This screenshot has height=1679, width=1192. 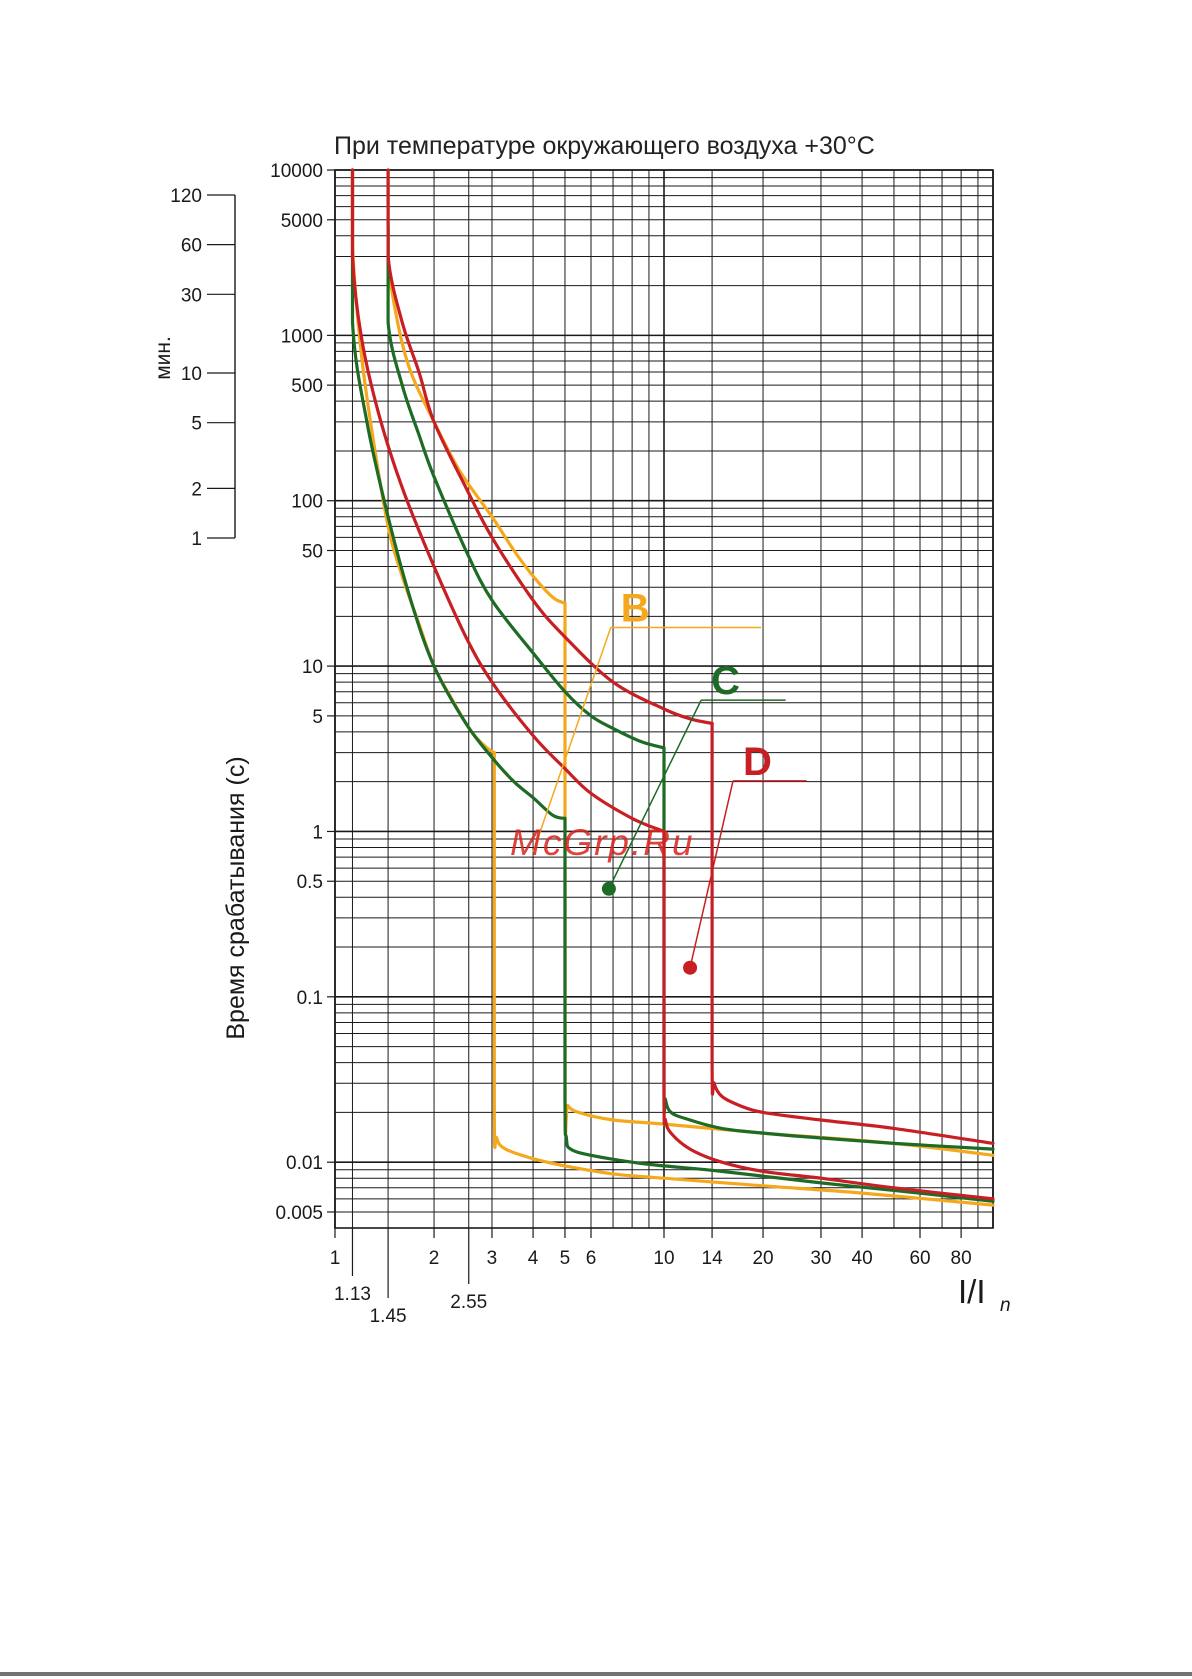 I want to click on callout-leader-D, so click(x=711, y=874).